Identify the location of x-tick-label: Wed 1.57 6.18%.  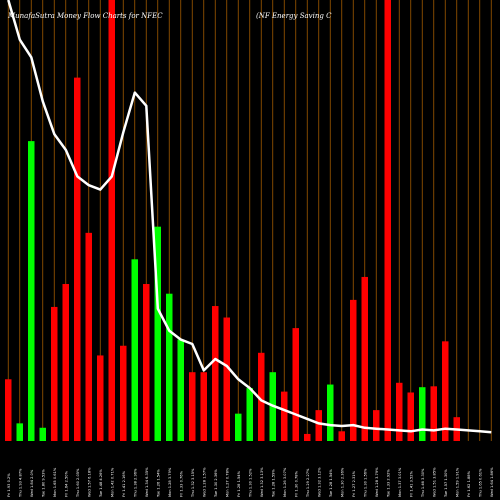
(89, 482).